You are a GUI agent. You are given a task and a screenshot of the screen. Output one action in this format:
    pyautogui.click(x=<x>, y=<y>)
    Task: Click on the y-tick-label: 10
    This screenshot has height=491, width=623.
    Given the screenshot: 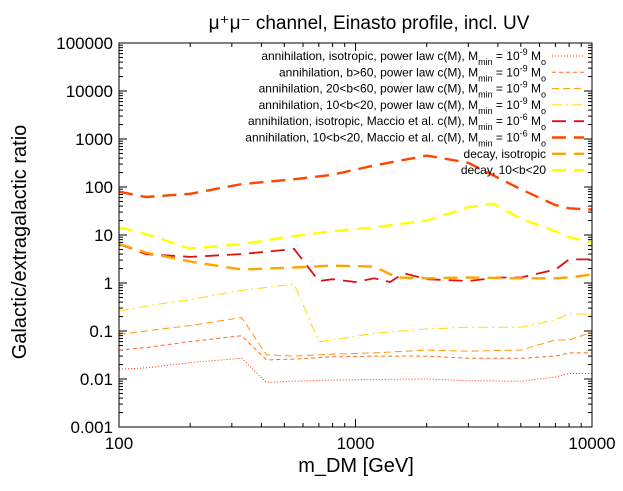 What is the action you would take?
    pyautogui.click(x=103, y=235)
    